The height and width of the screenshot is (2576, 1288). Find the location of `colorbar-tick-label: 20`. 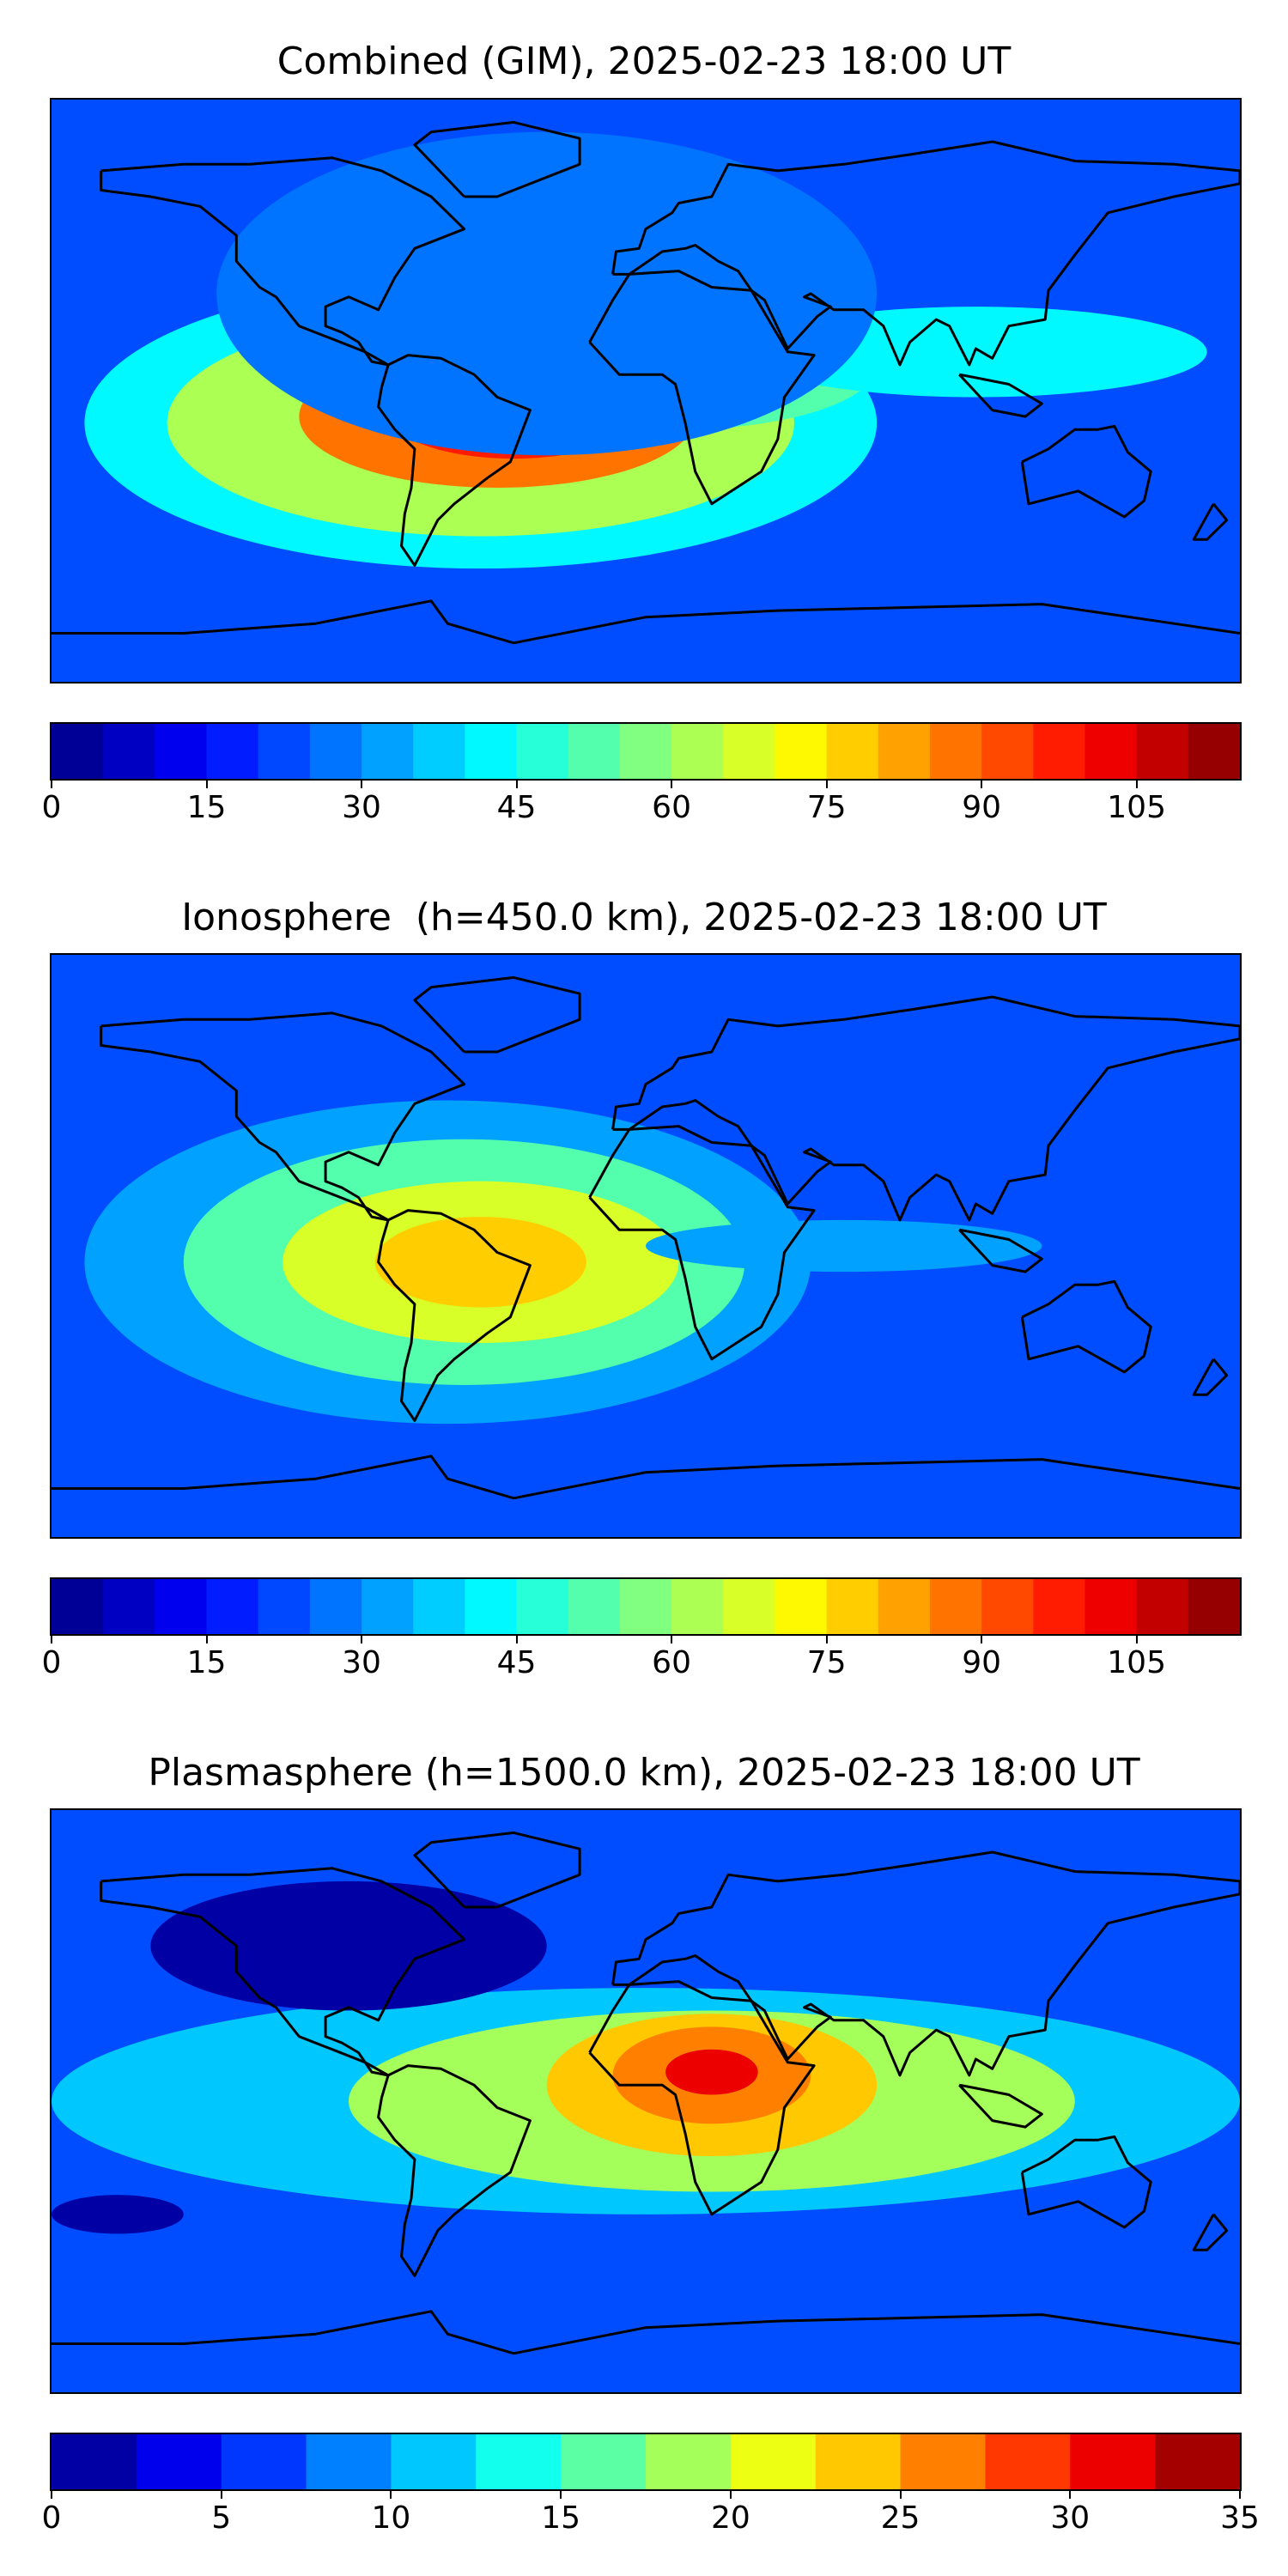

colorbar-tick-label: 20 is located at coordinates (730, 2518).